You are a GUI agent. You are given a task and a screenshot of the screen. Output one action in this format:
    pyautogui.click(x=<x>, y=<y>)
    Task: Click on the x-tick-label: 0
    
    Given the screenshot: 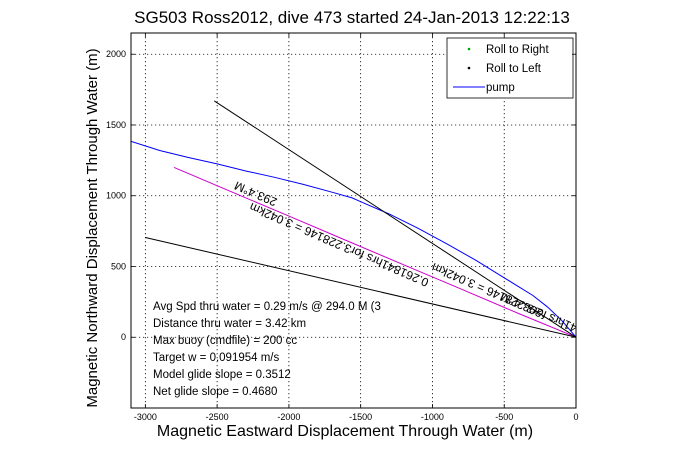 What is the action you would take?
    pyautogui.click(x=575, y=417)
    